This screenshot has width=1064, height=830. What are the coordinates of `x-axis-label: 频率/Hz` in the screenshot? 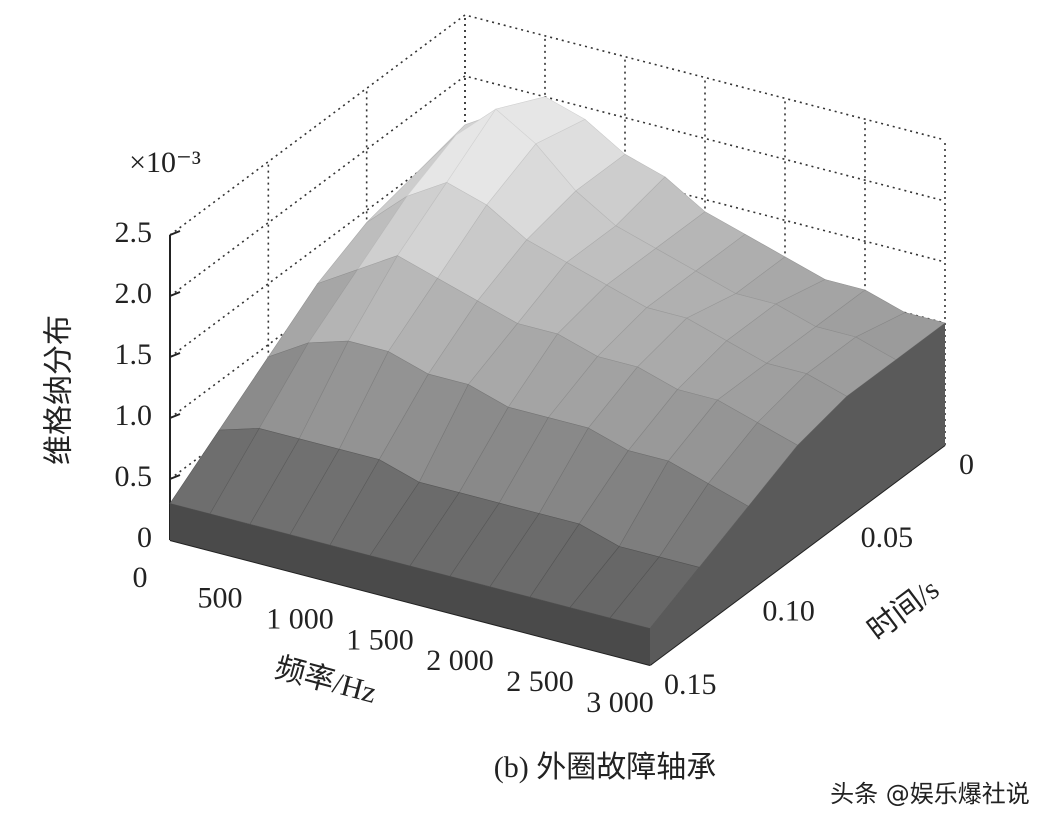 It's located at (326, 680).